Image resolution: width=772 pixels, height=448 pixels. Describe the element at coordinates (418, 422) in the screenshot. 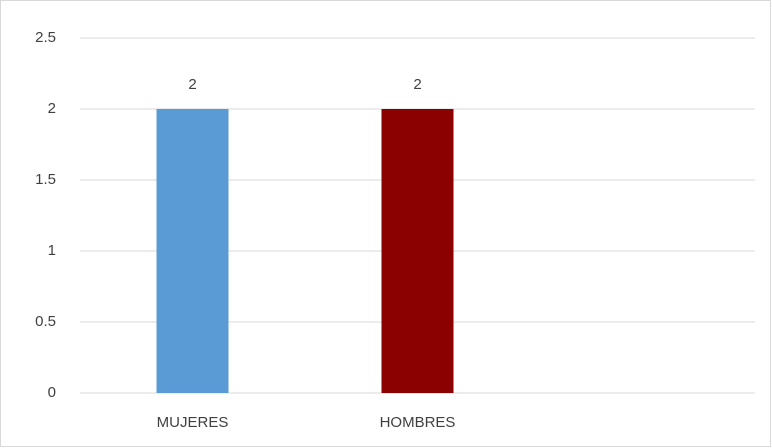

I see `x-tick-label: HOMBRES` at that location.